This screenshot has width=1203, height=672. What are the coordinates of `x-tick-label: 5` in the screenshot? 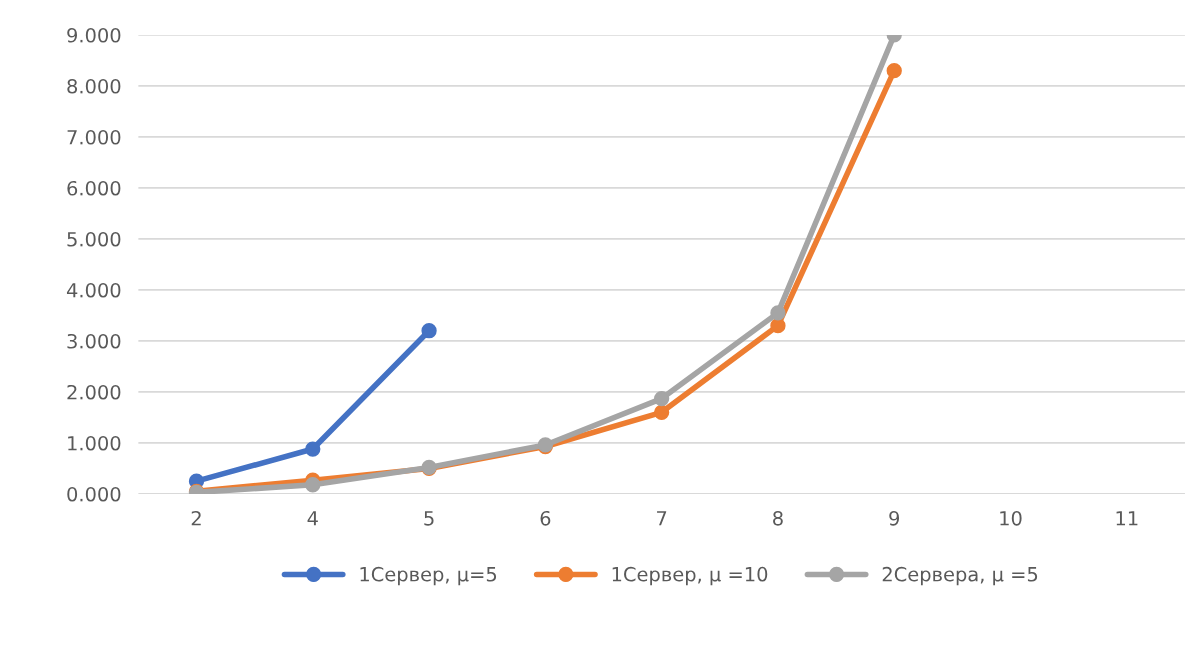 It's located at (429, 518).